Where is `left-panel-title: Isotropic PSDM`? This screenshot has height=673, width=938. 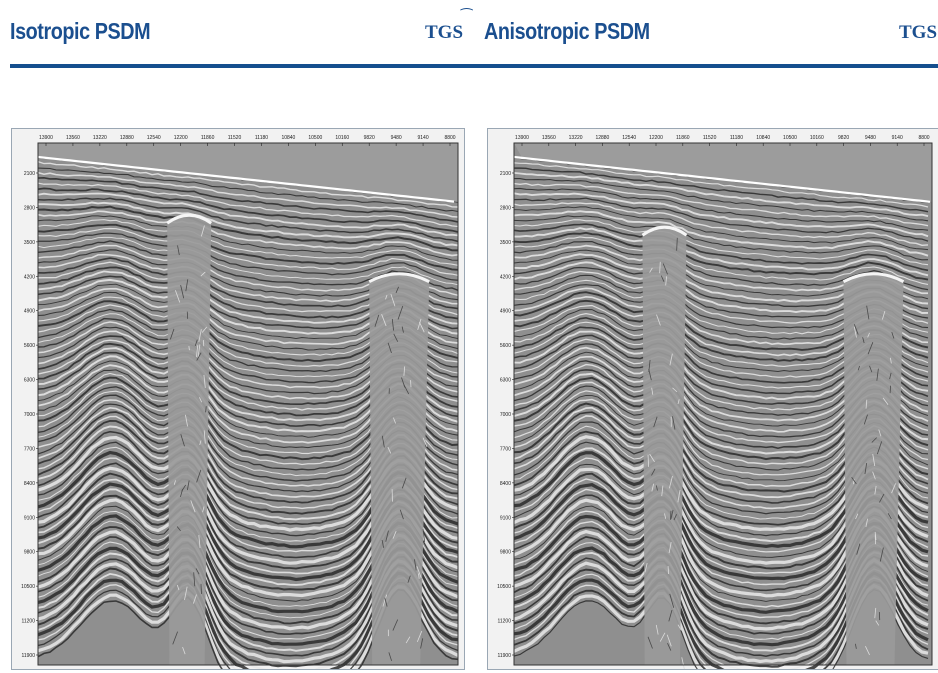 left-panel-title: Isotropic PSDM is located at coordinates (80, 31).